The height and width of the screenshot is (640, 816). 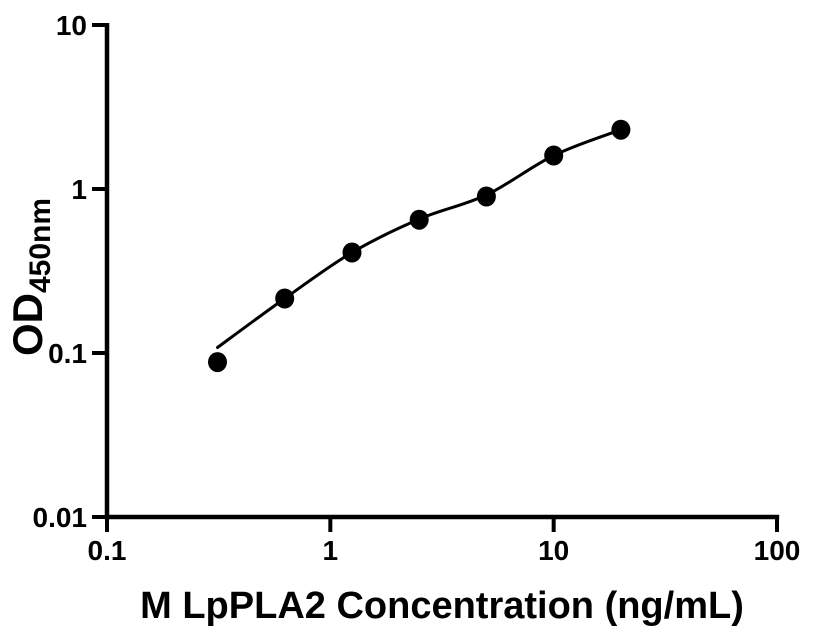 What do you see at coordinates (60, 517) in the screenshot?
I see `y-tick-label: 0.01` at bounding box center [60, 517].